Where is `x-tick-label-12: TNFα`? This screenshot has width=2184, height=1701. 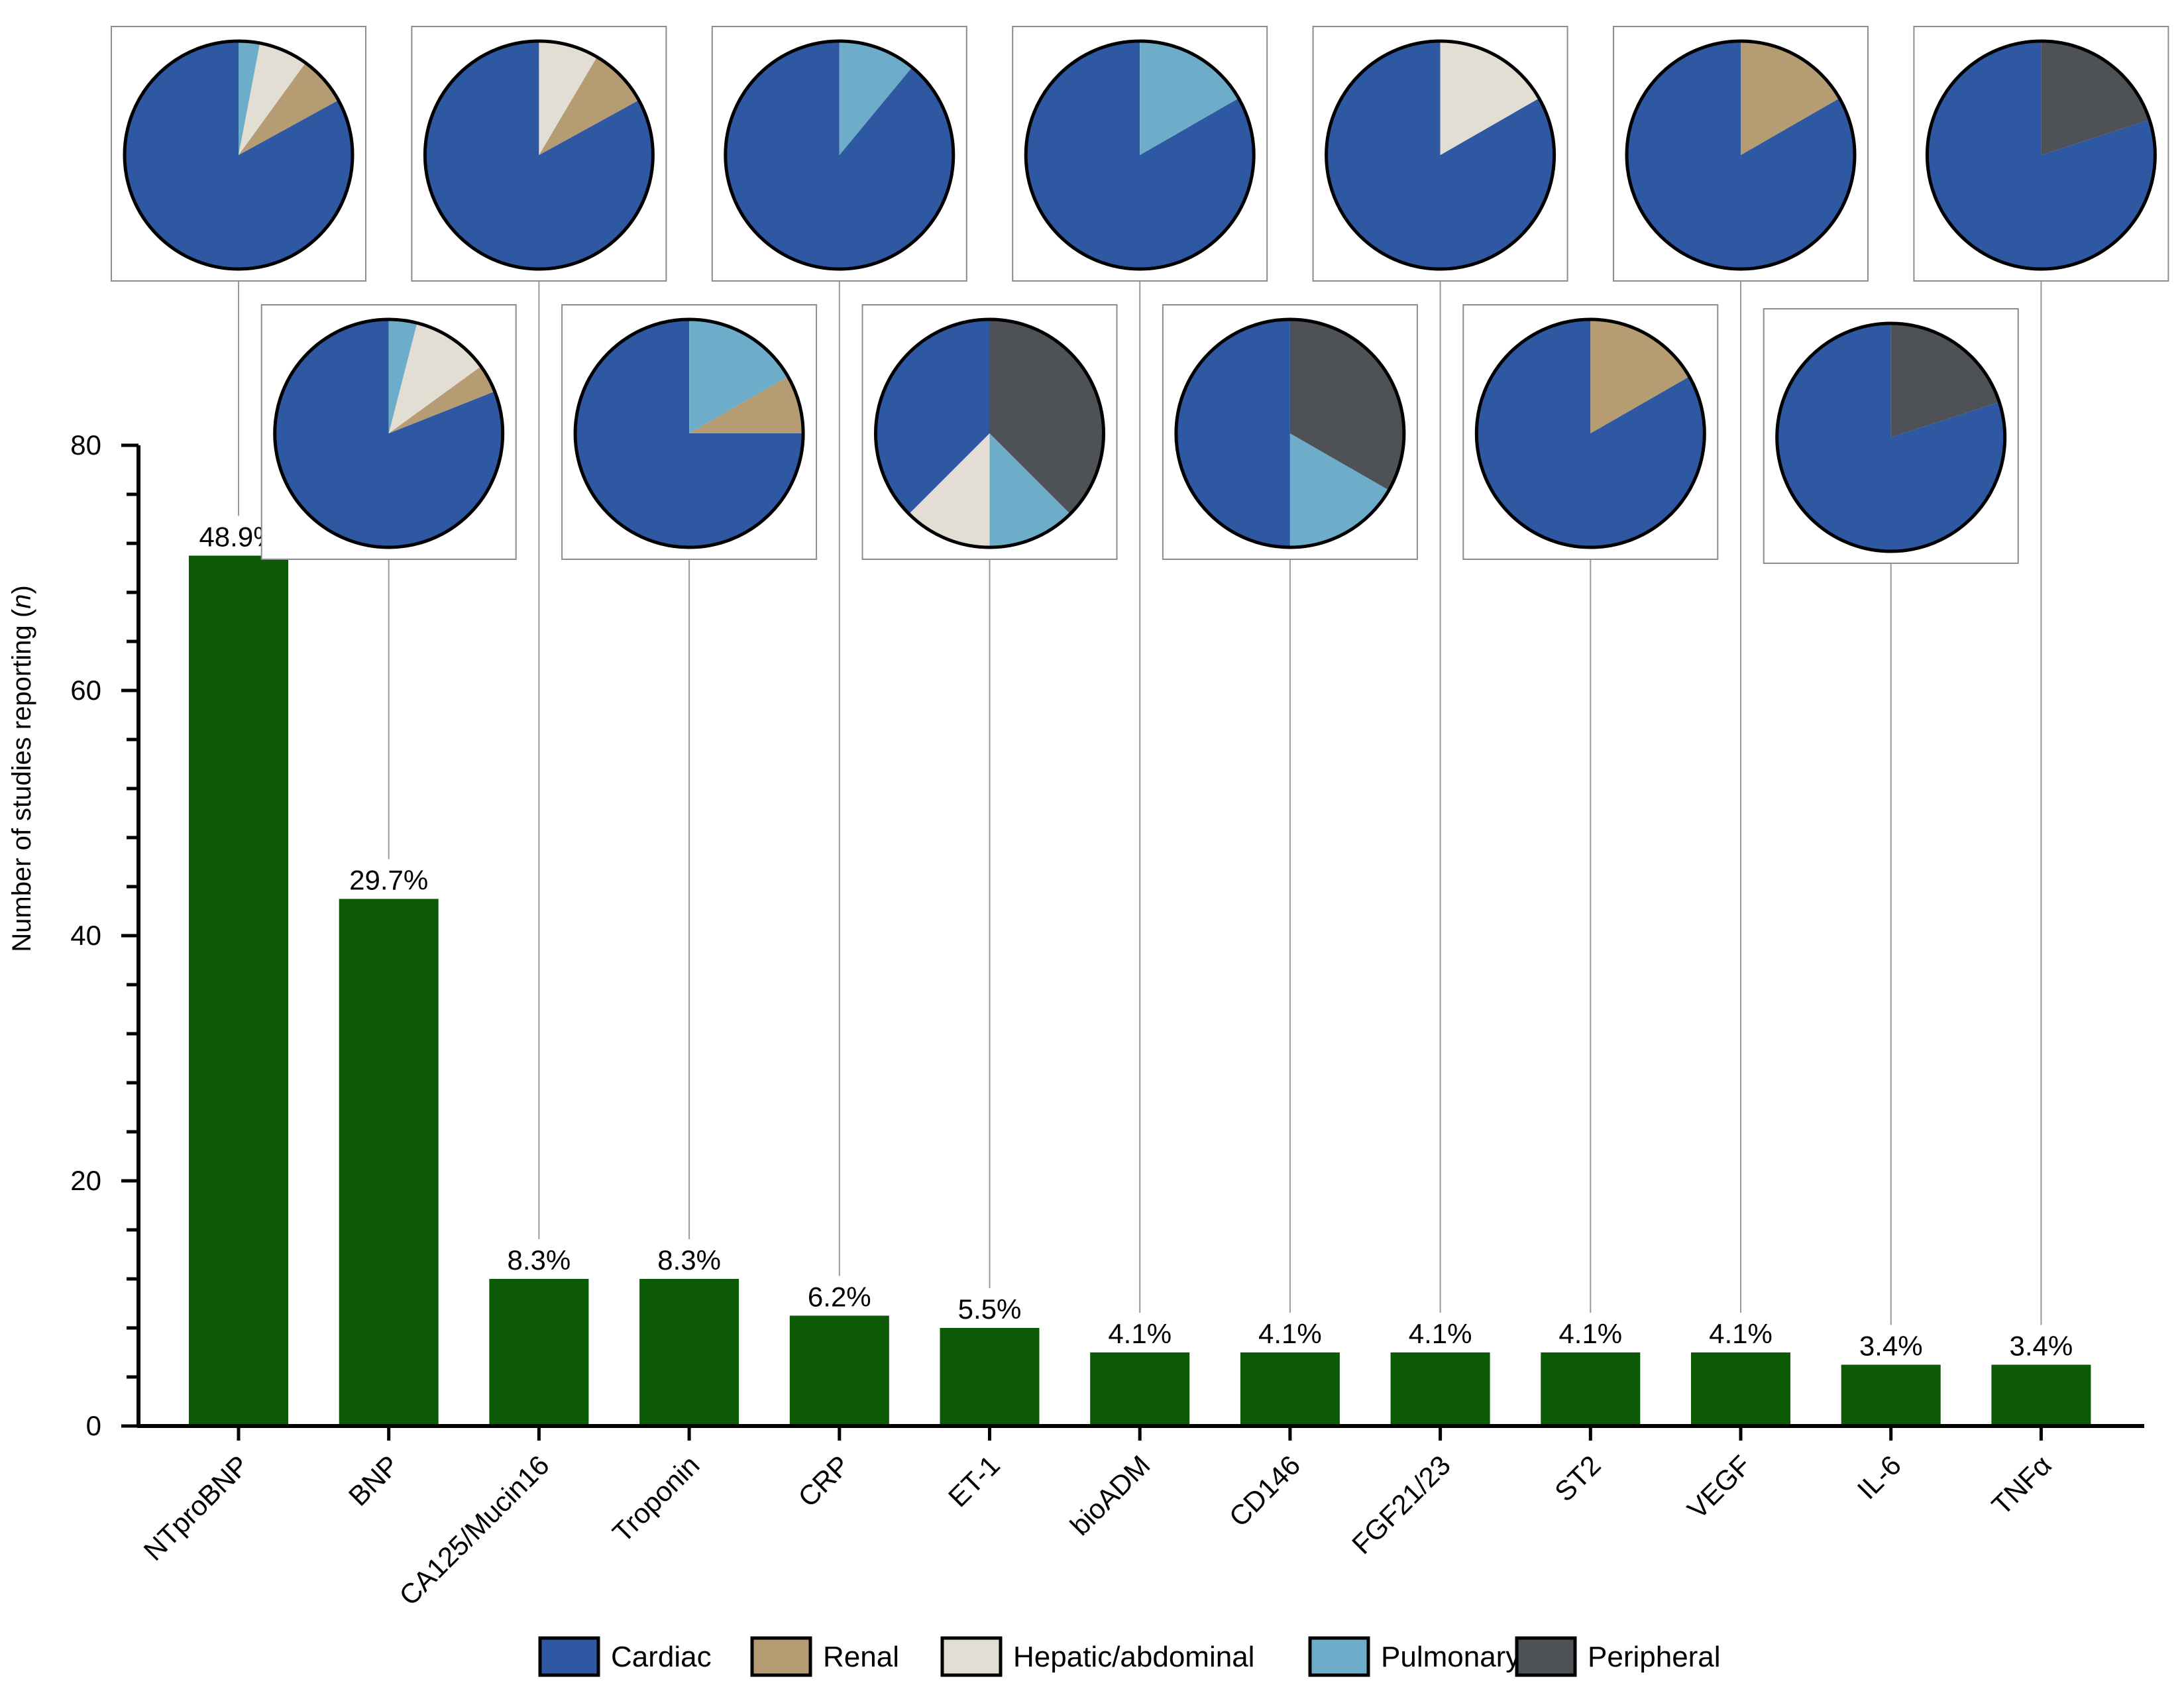
x-tick-label-12: TNFα is located at coordinates (2021, 1485).